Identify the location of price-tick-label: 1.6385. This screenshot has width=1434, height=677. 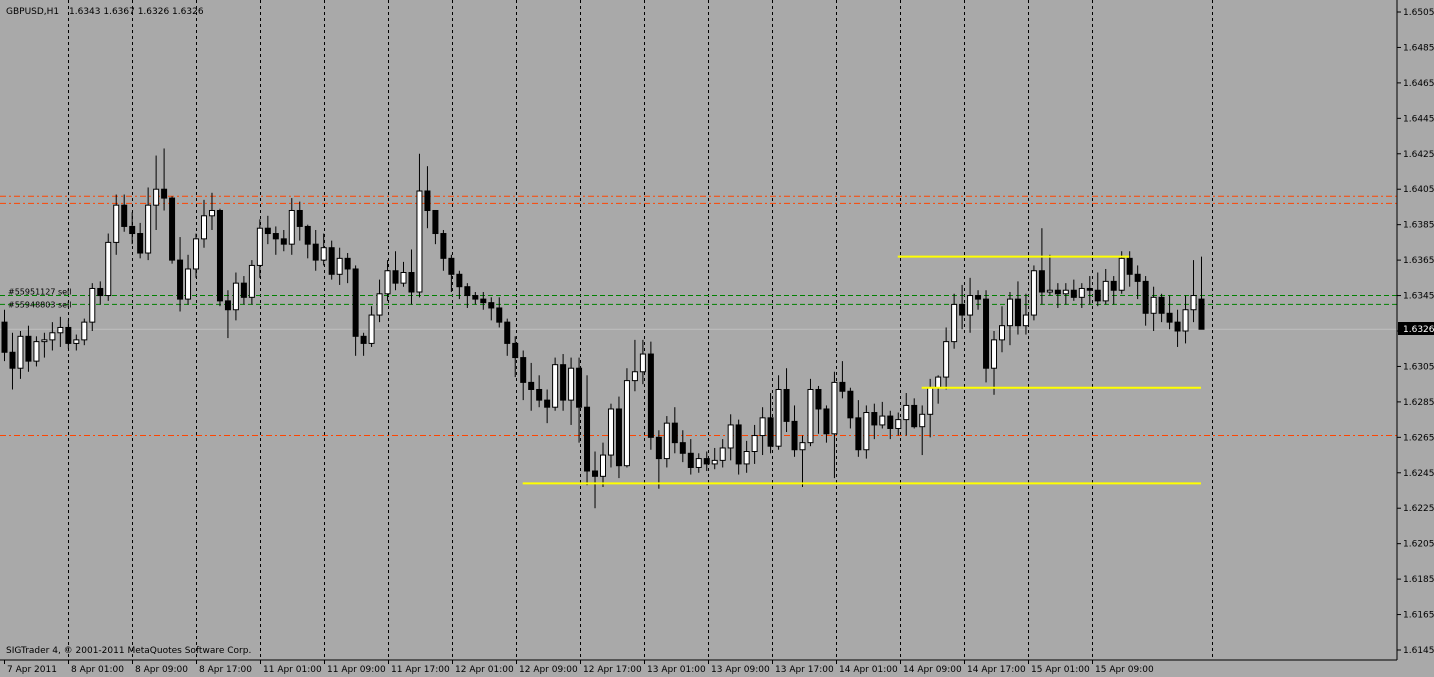
(1418, 226).